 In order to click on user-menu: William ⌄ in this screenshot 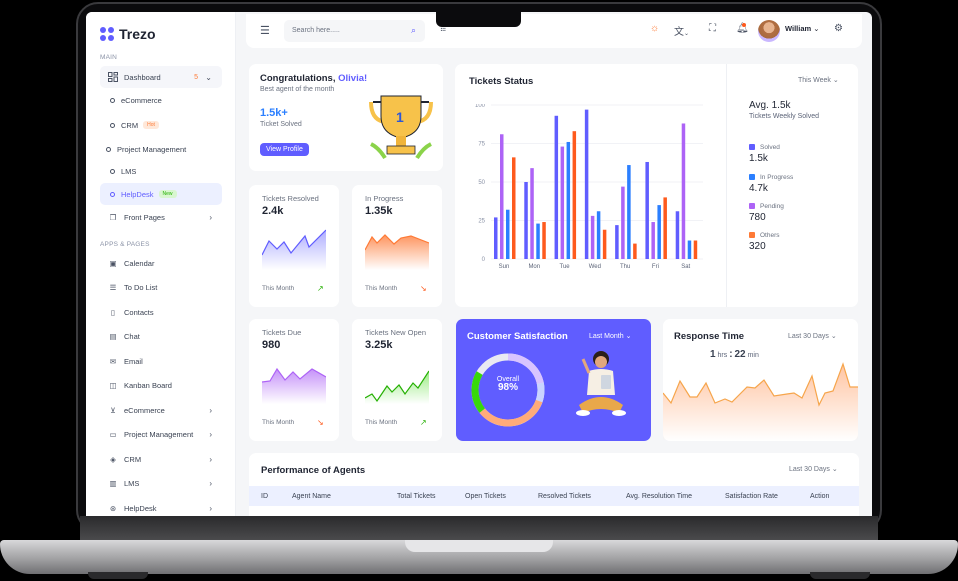, I will do `click(802, 28)`.